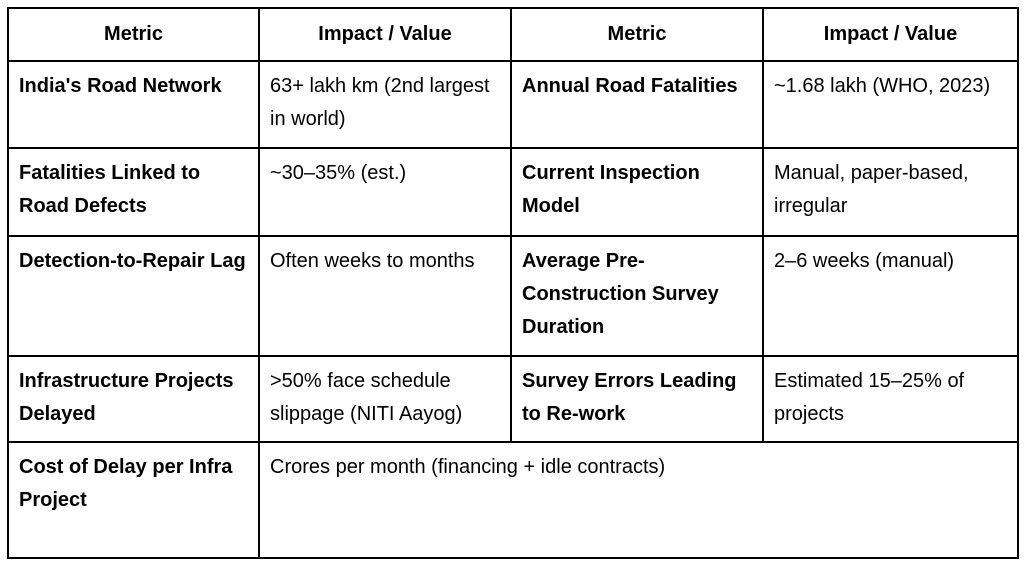 This screenshot has width=1024, height=563. What do you see at coordinates (637, 34) in the screenshot?
I see `column-header-metric-right: Metric` at bounding box center [637, 34].